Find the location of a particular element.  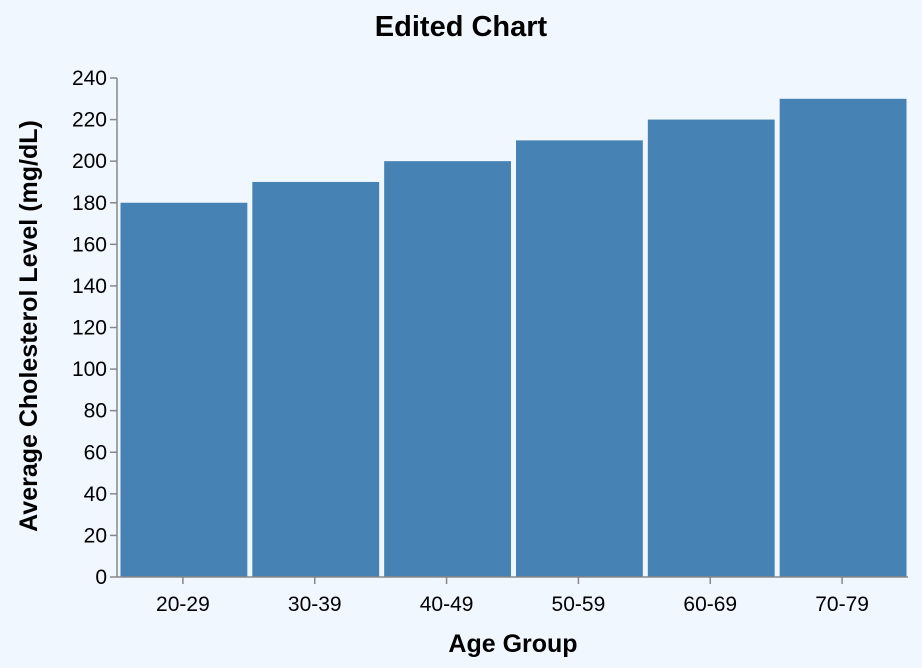

y-tick-label: 200 is located at coordinates (89, 161).